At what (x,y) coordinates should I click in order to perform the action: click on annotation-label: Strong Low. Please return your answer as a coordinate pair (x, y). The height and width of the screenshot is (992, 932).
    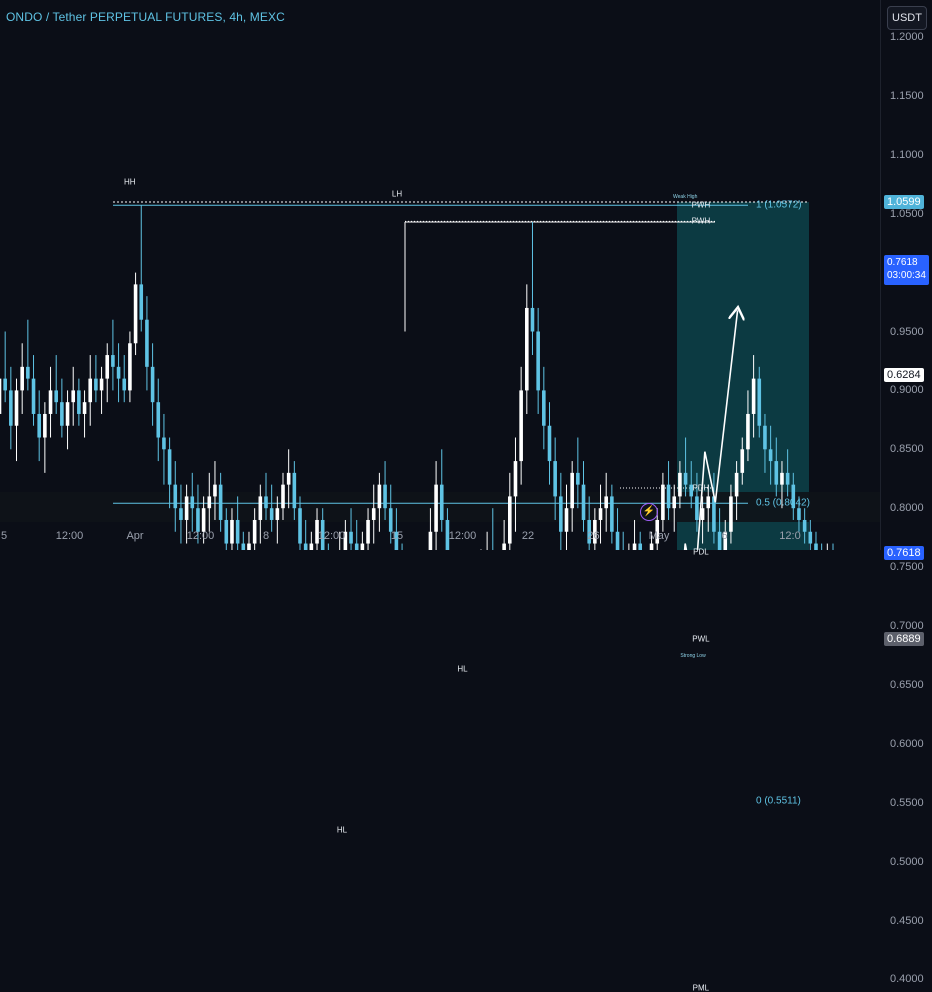
    Looking at the image, I should click on (693, 656).